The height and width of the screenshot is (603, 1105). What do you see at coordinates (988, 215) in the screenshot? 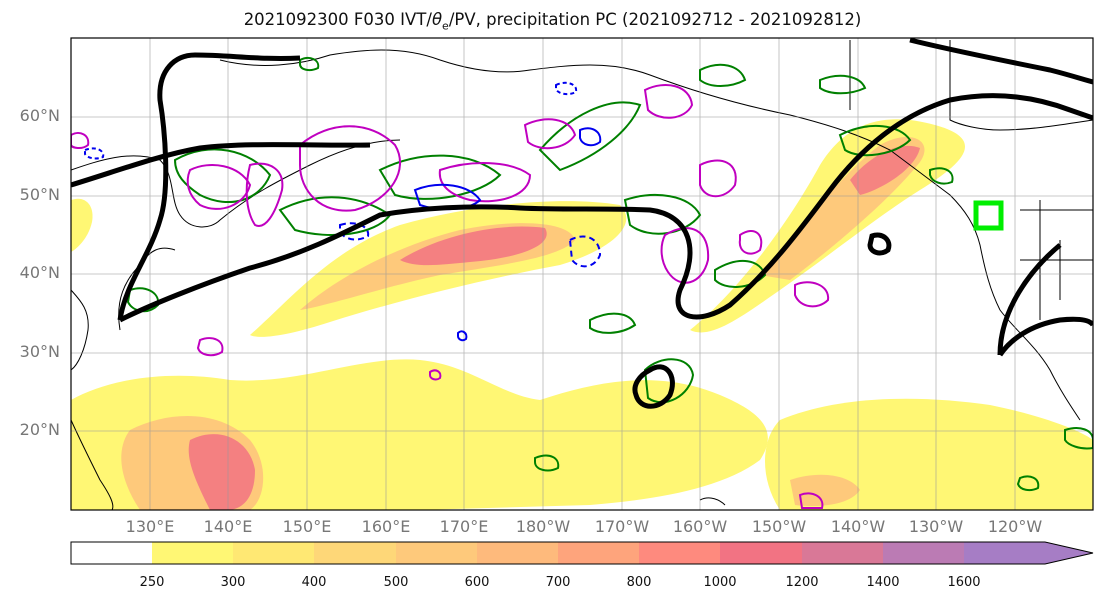
I see `target-box` at bounding box center [988, 215].